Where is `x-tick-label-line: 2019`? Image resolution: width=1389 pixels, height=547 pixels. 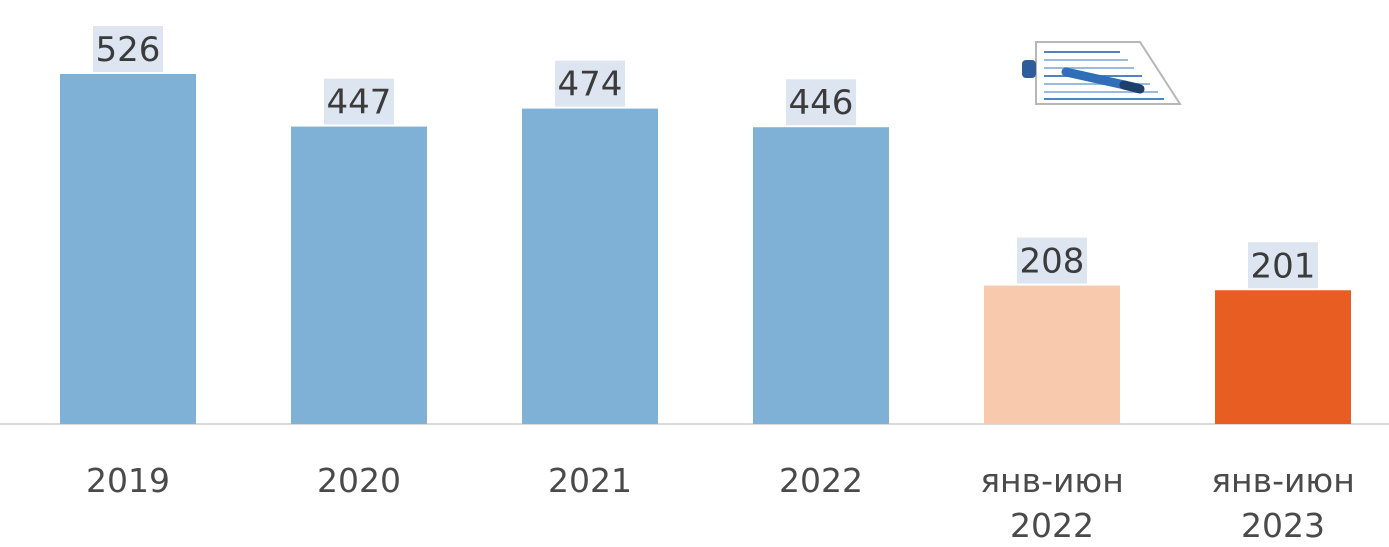
x-tick-label-line: 2019 is located at coordinates (128, 480).